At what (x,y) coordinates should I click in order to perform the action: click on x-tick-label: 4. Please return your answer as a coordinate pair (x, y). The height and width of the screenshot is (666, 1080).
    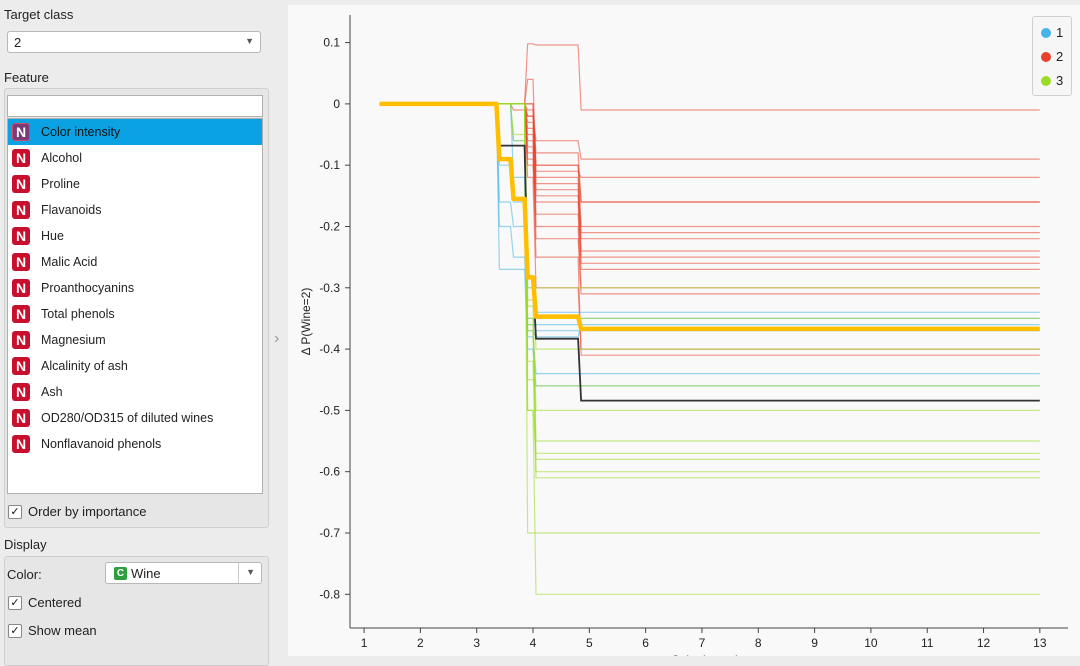
    Looking at the image, I should click on (533, 643).